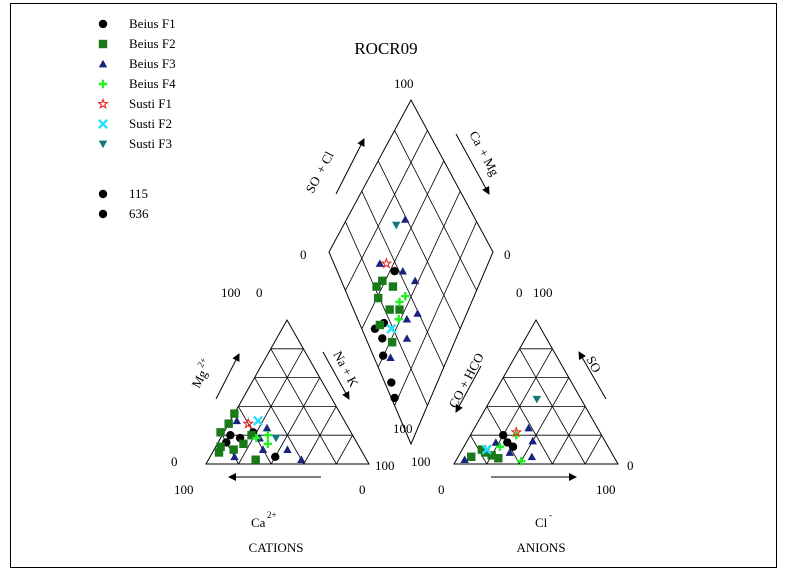  What do you see at coordinates (403, 428) in the screenshot?
I see `an-tick-left: 100` at bounding box center [403, 428].